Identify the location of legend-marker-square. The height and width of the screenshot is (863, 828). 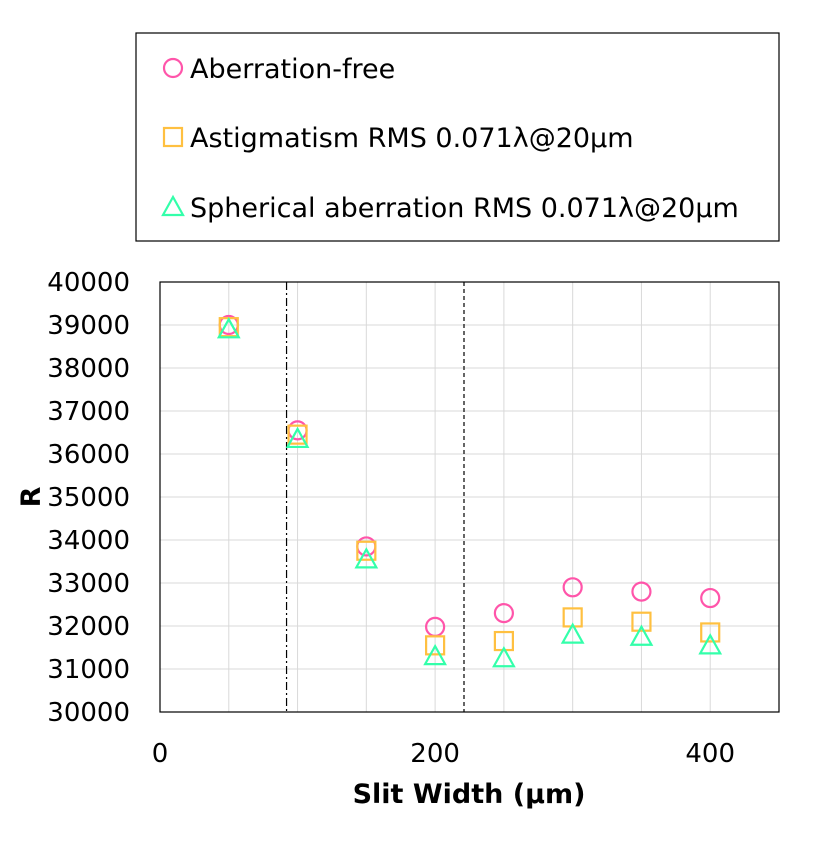
(173, 137).